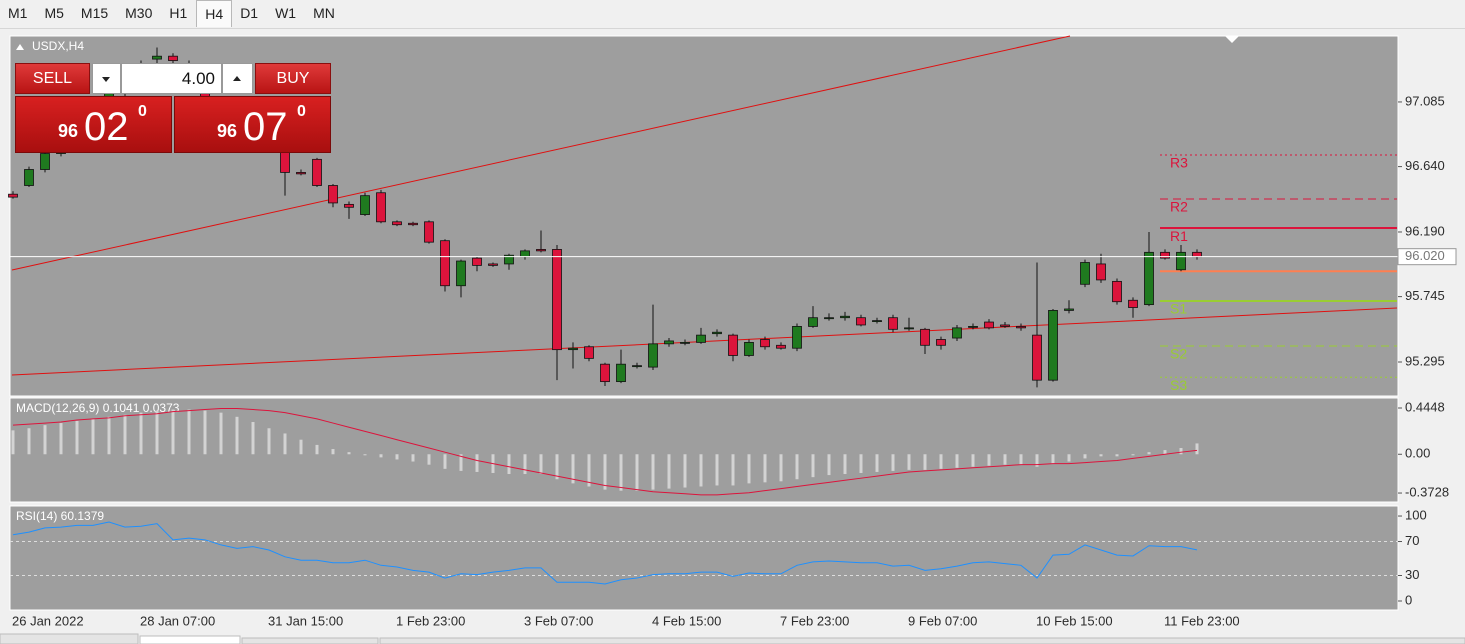 This screenshot has width=1465, height=644. Describe the element at coordinates (1178, 354) in the screenshot. I see `pivot-label: S2` at that location.